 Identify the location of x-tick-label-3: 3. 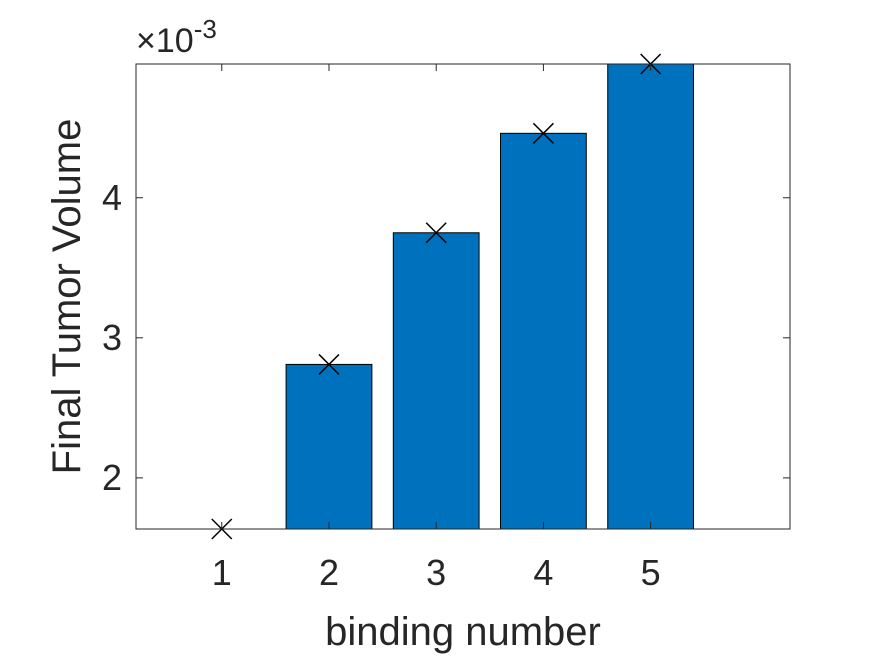
(436, 572).